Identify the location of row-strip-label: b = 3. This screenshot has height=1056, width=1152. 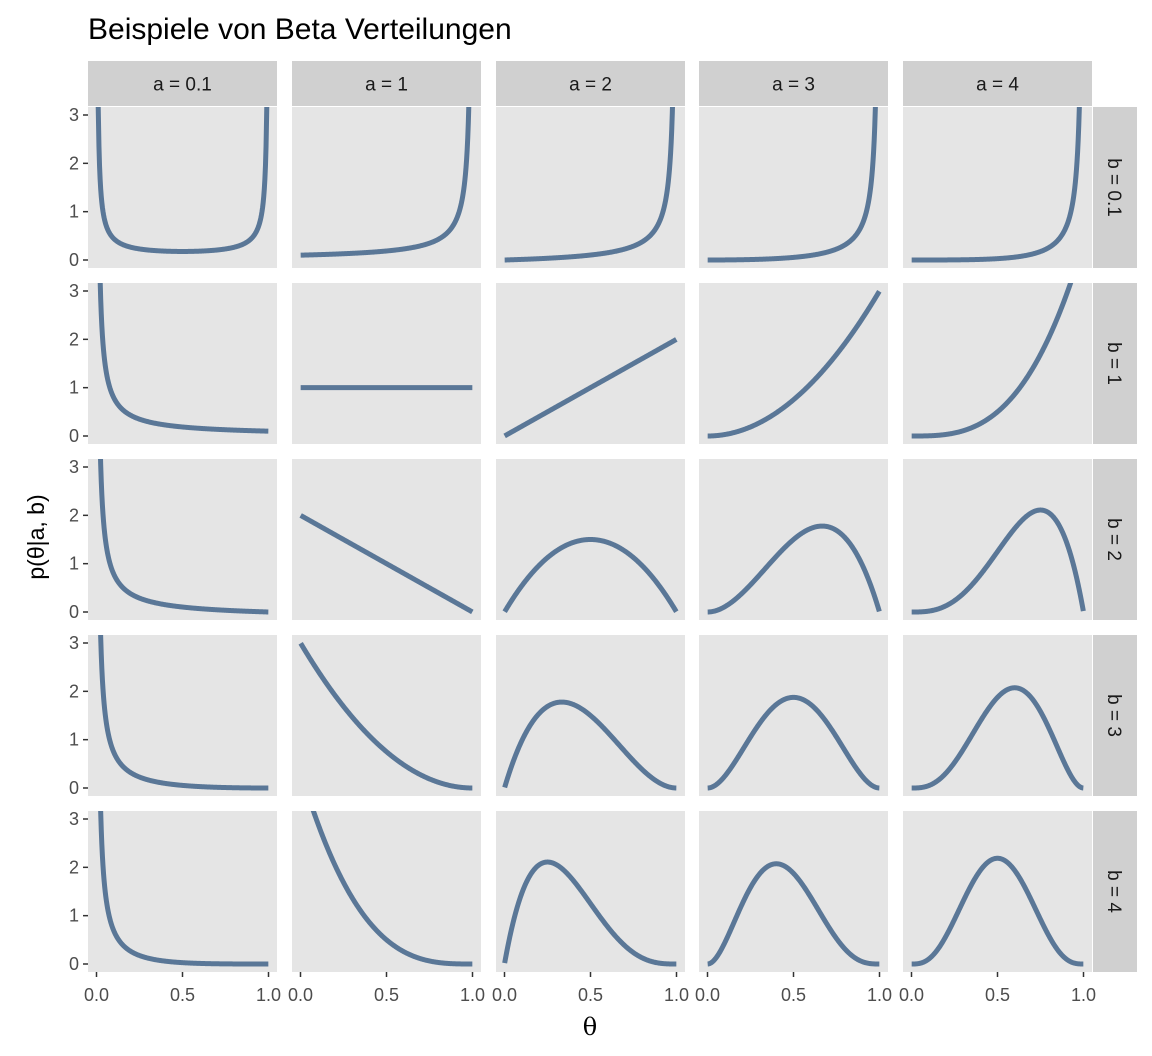
(1113, 715).